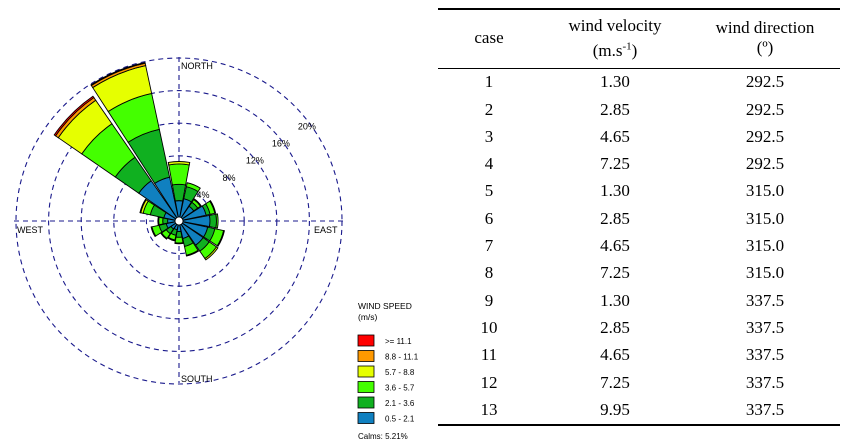 The width and height of the screenshot is (842, 444). What do you see at coordinates (639, 327) in the screenshot?
I see `table-row: 10 2.85 337.5` at bounding box center [639, 327].